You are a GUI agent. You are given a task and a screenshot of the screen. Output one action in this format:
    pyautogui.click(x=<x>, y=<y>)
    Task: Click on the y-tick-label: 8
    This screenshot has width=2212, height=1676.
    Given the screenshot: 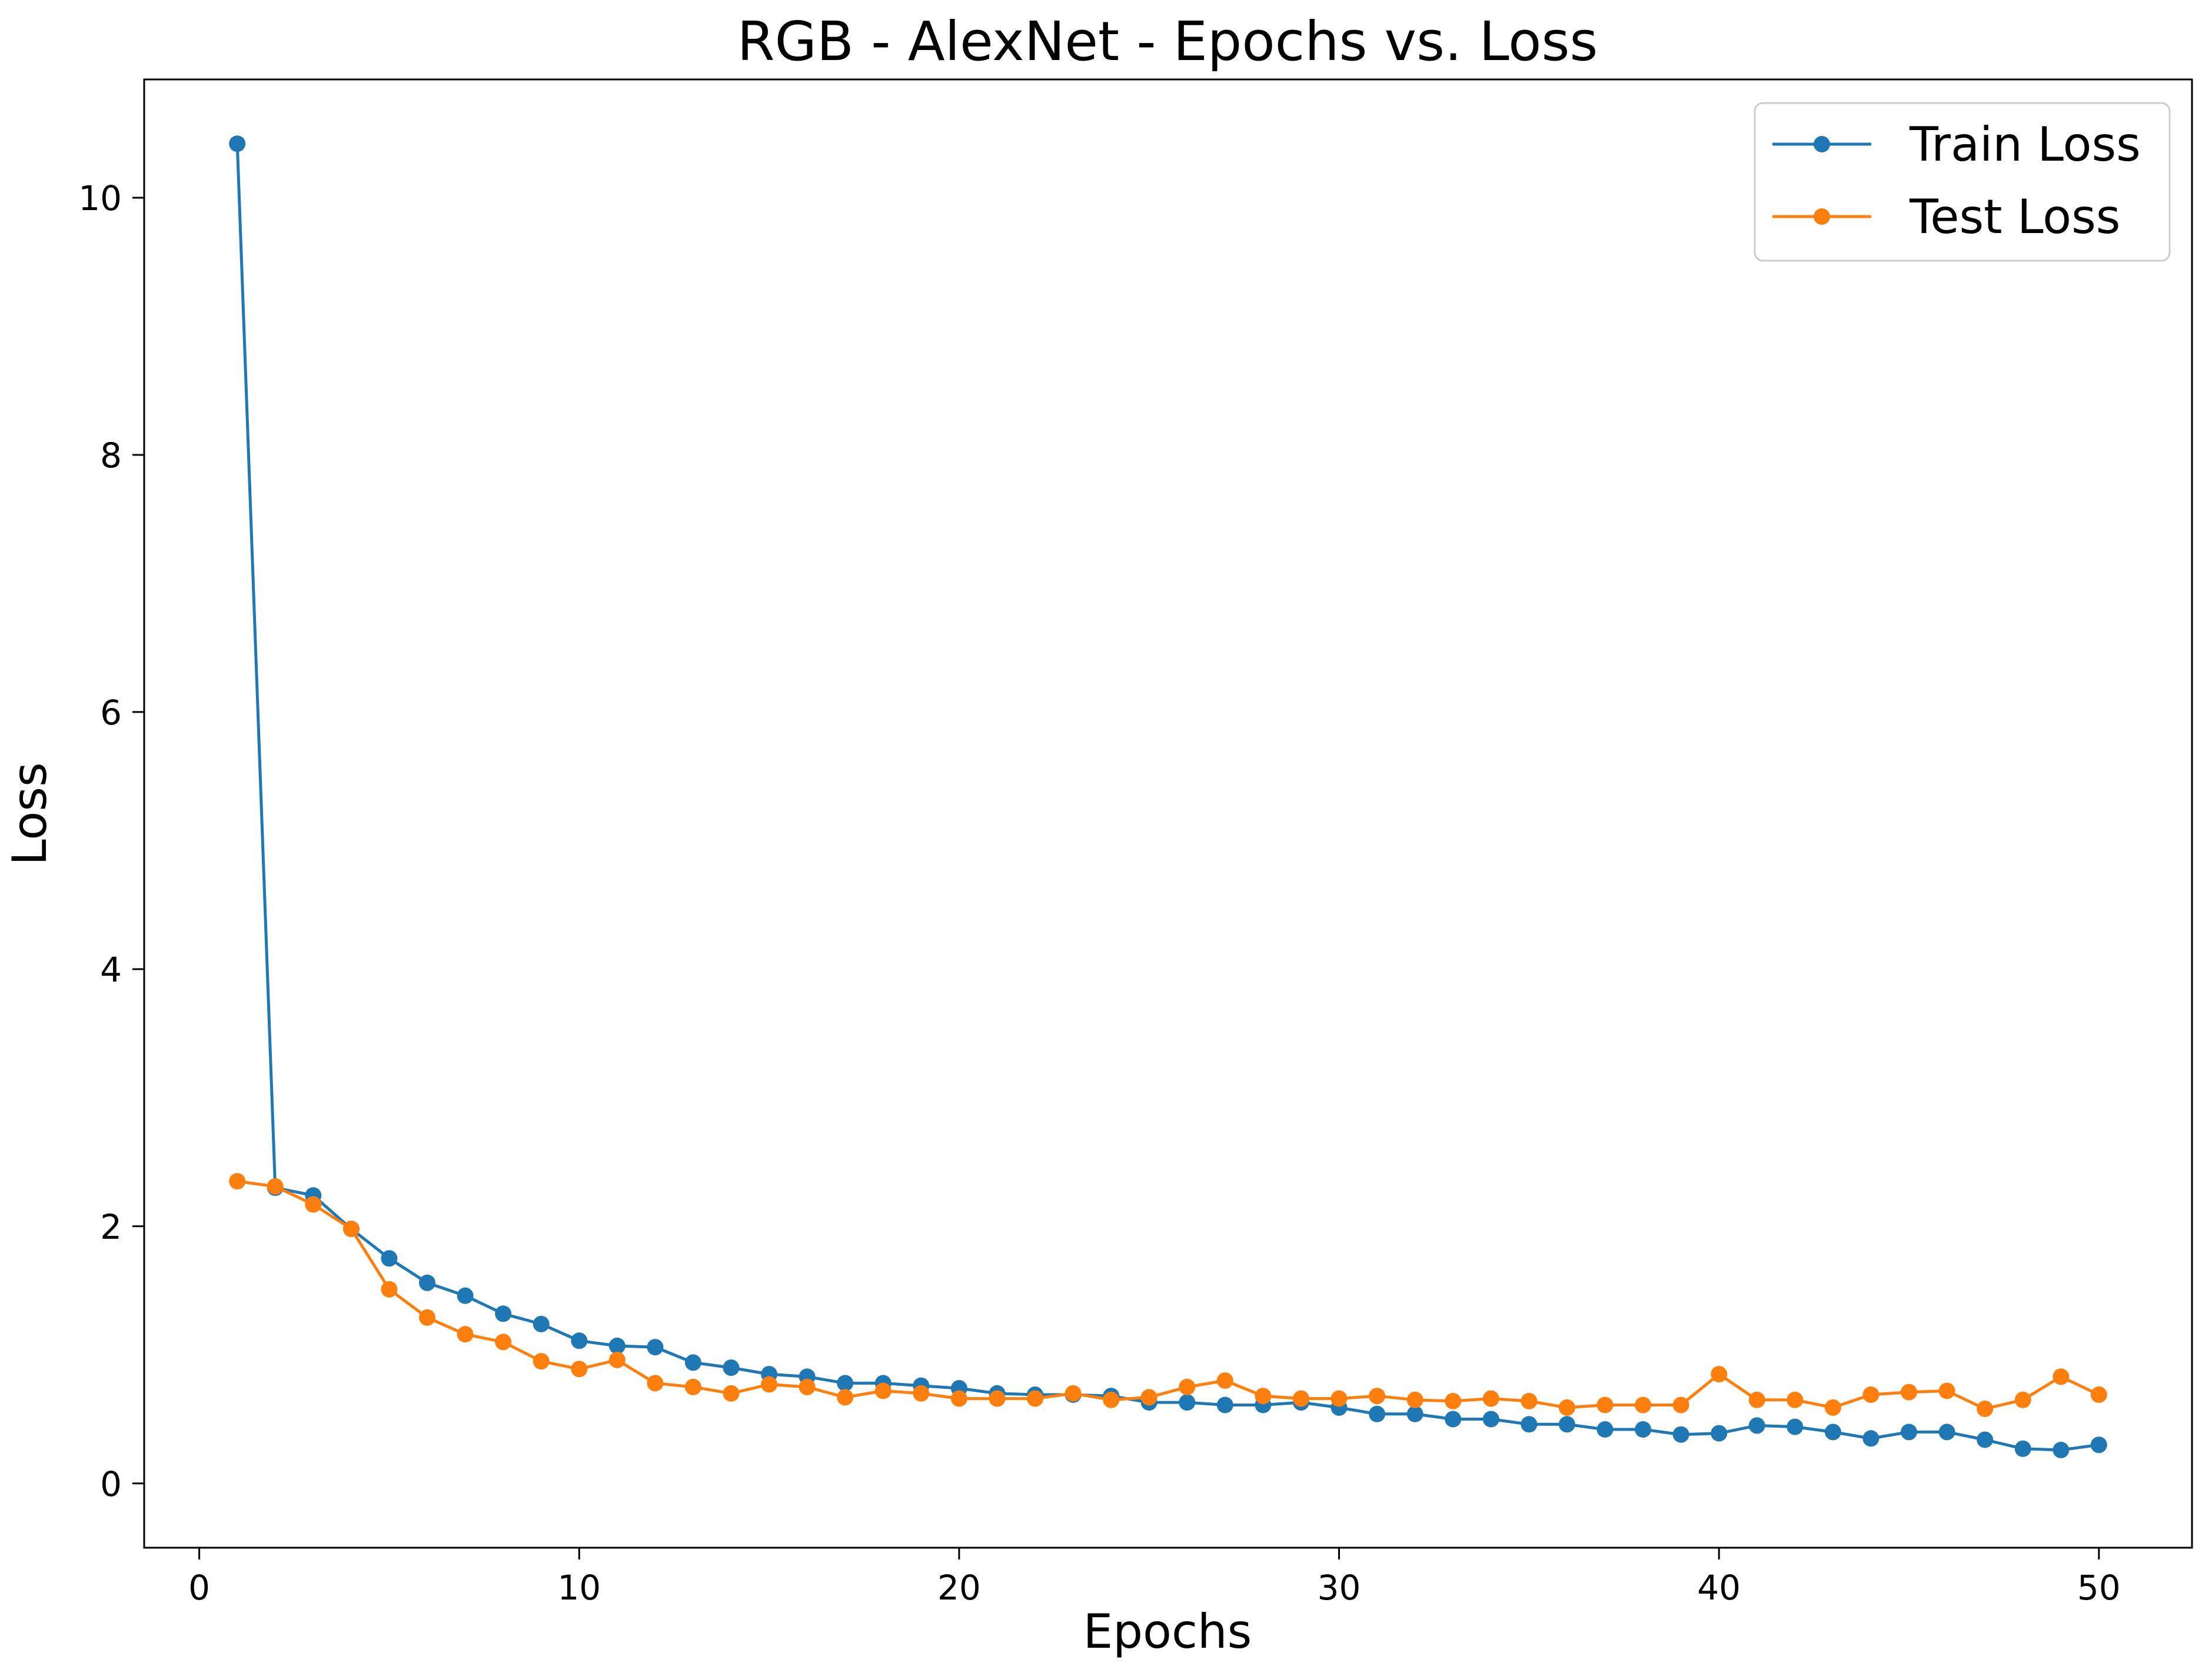 What is the action you would take?
    pyautogui.click(x=111, y=455)
    